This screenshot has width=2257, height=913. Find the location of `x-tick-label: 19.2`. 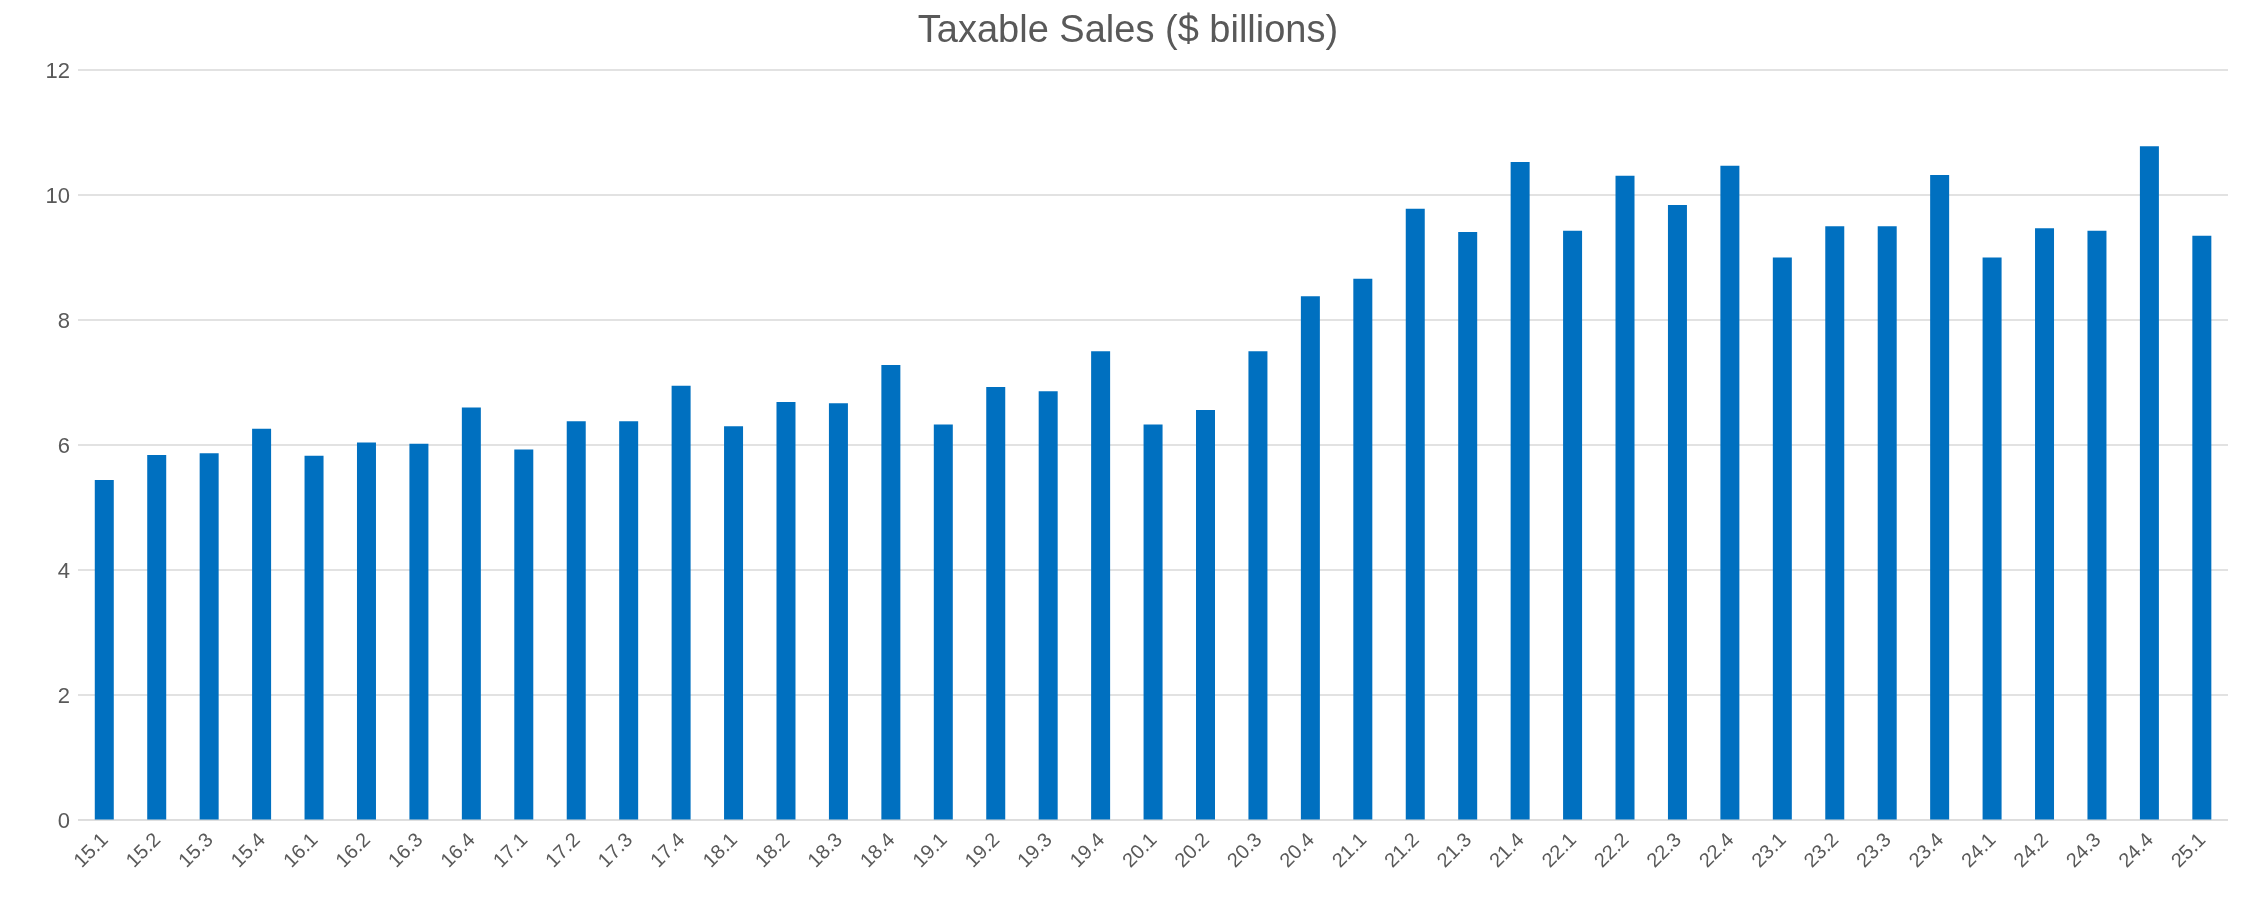

x-tick-label: 19.2 is located at coordinates (982, 850).